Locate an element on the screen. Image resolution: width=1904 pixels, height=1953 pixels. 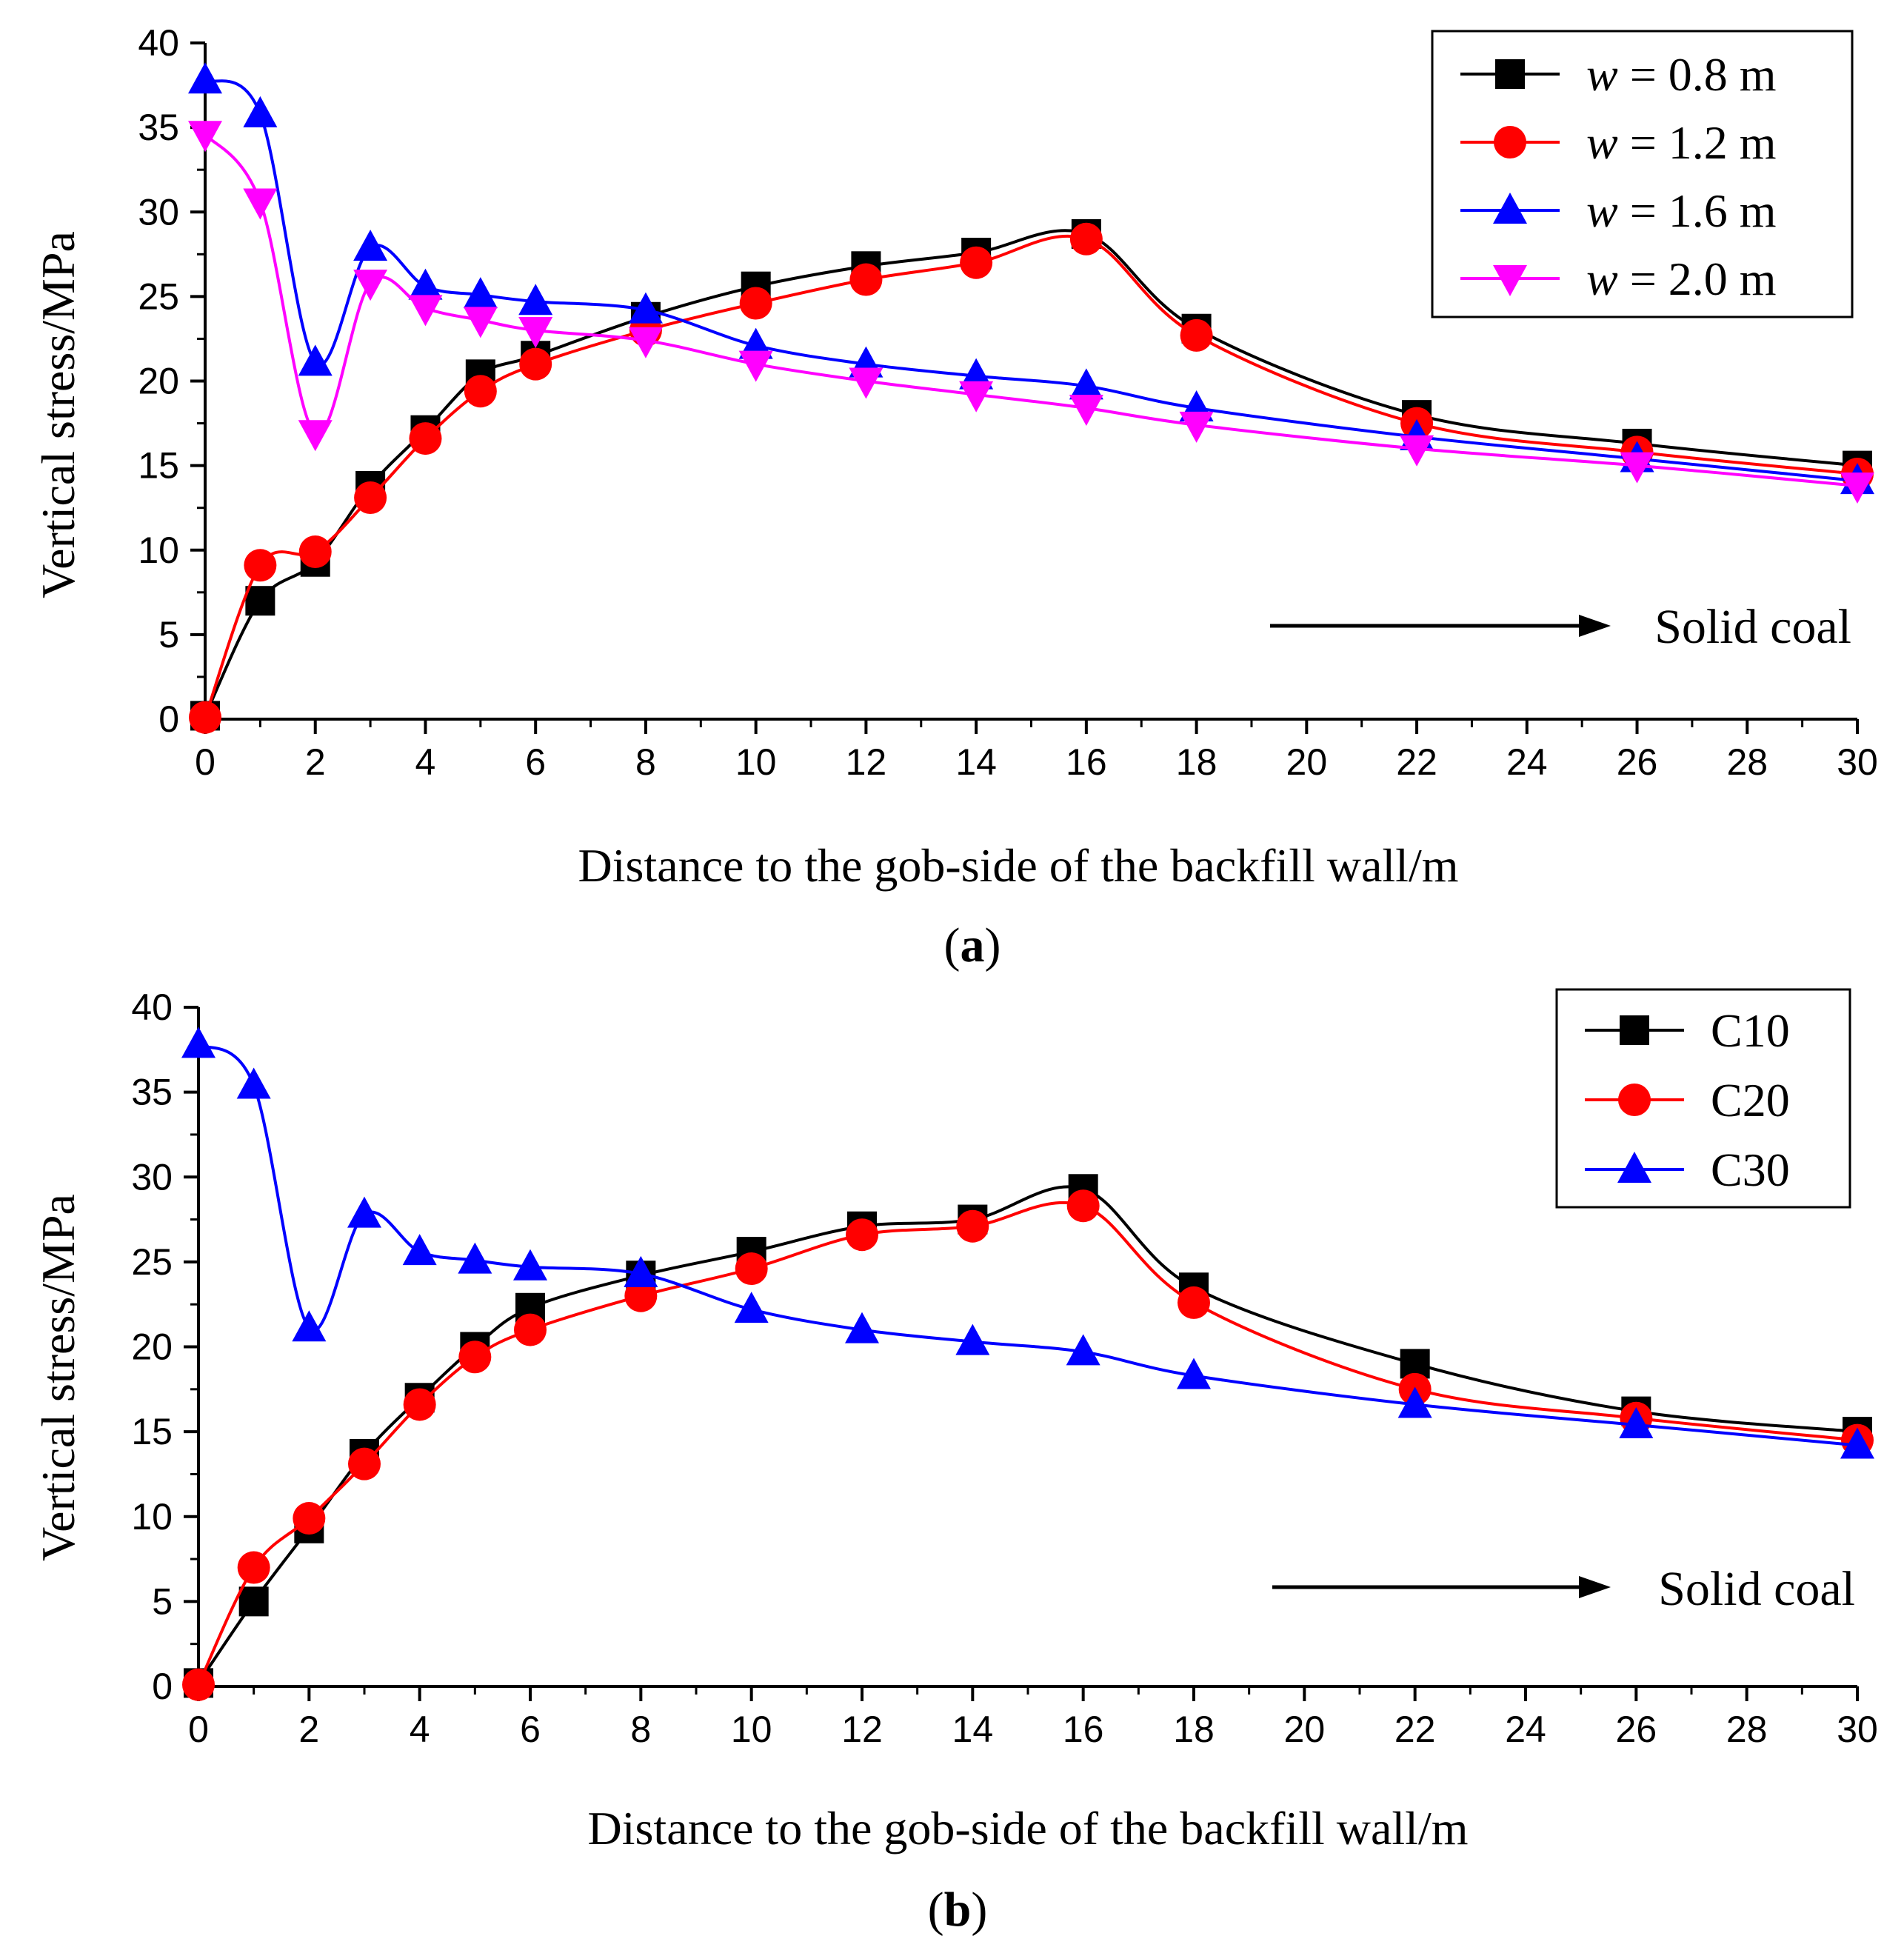
y-tick-label: 25 is located at coordinates (158, 296).